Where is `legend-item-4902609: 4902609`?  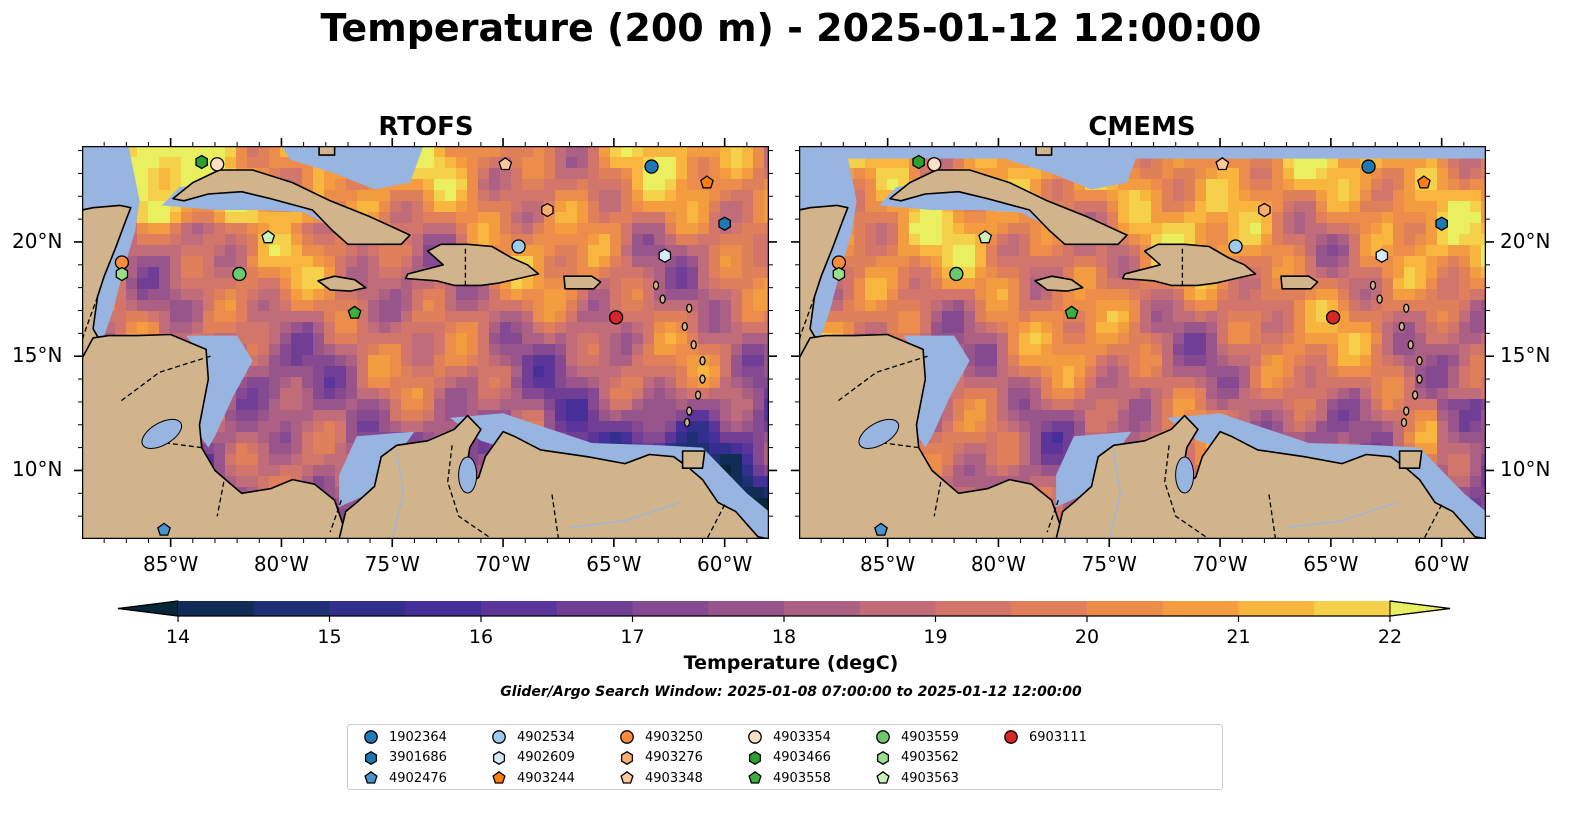
legend-item-4902609: 4902609 is located at coordinates (532, 758).